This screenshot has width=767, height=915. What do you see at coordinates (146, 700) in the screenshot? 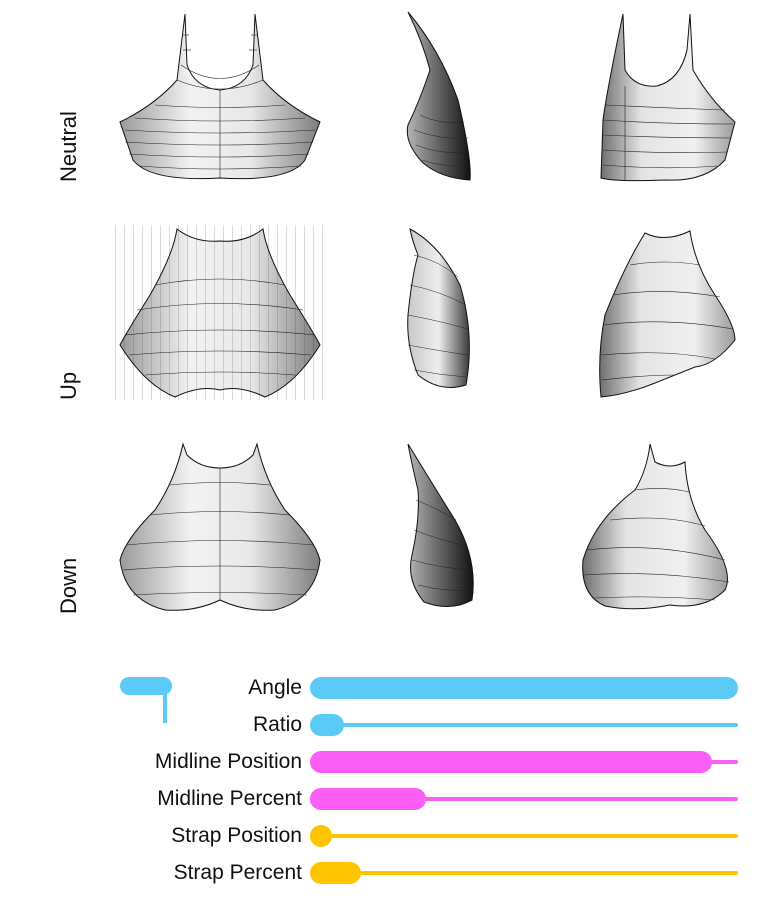
I see `angle-ratio-icon` at bounding box center [146, 700].